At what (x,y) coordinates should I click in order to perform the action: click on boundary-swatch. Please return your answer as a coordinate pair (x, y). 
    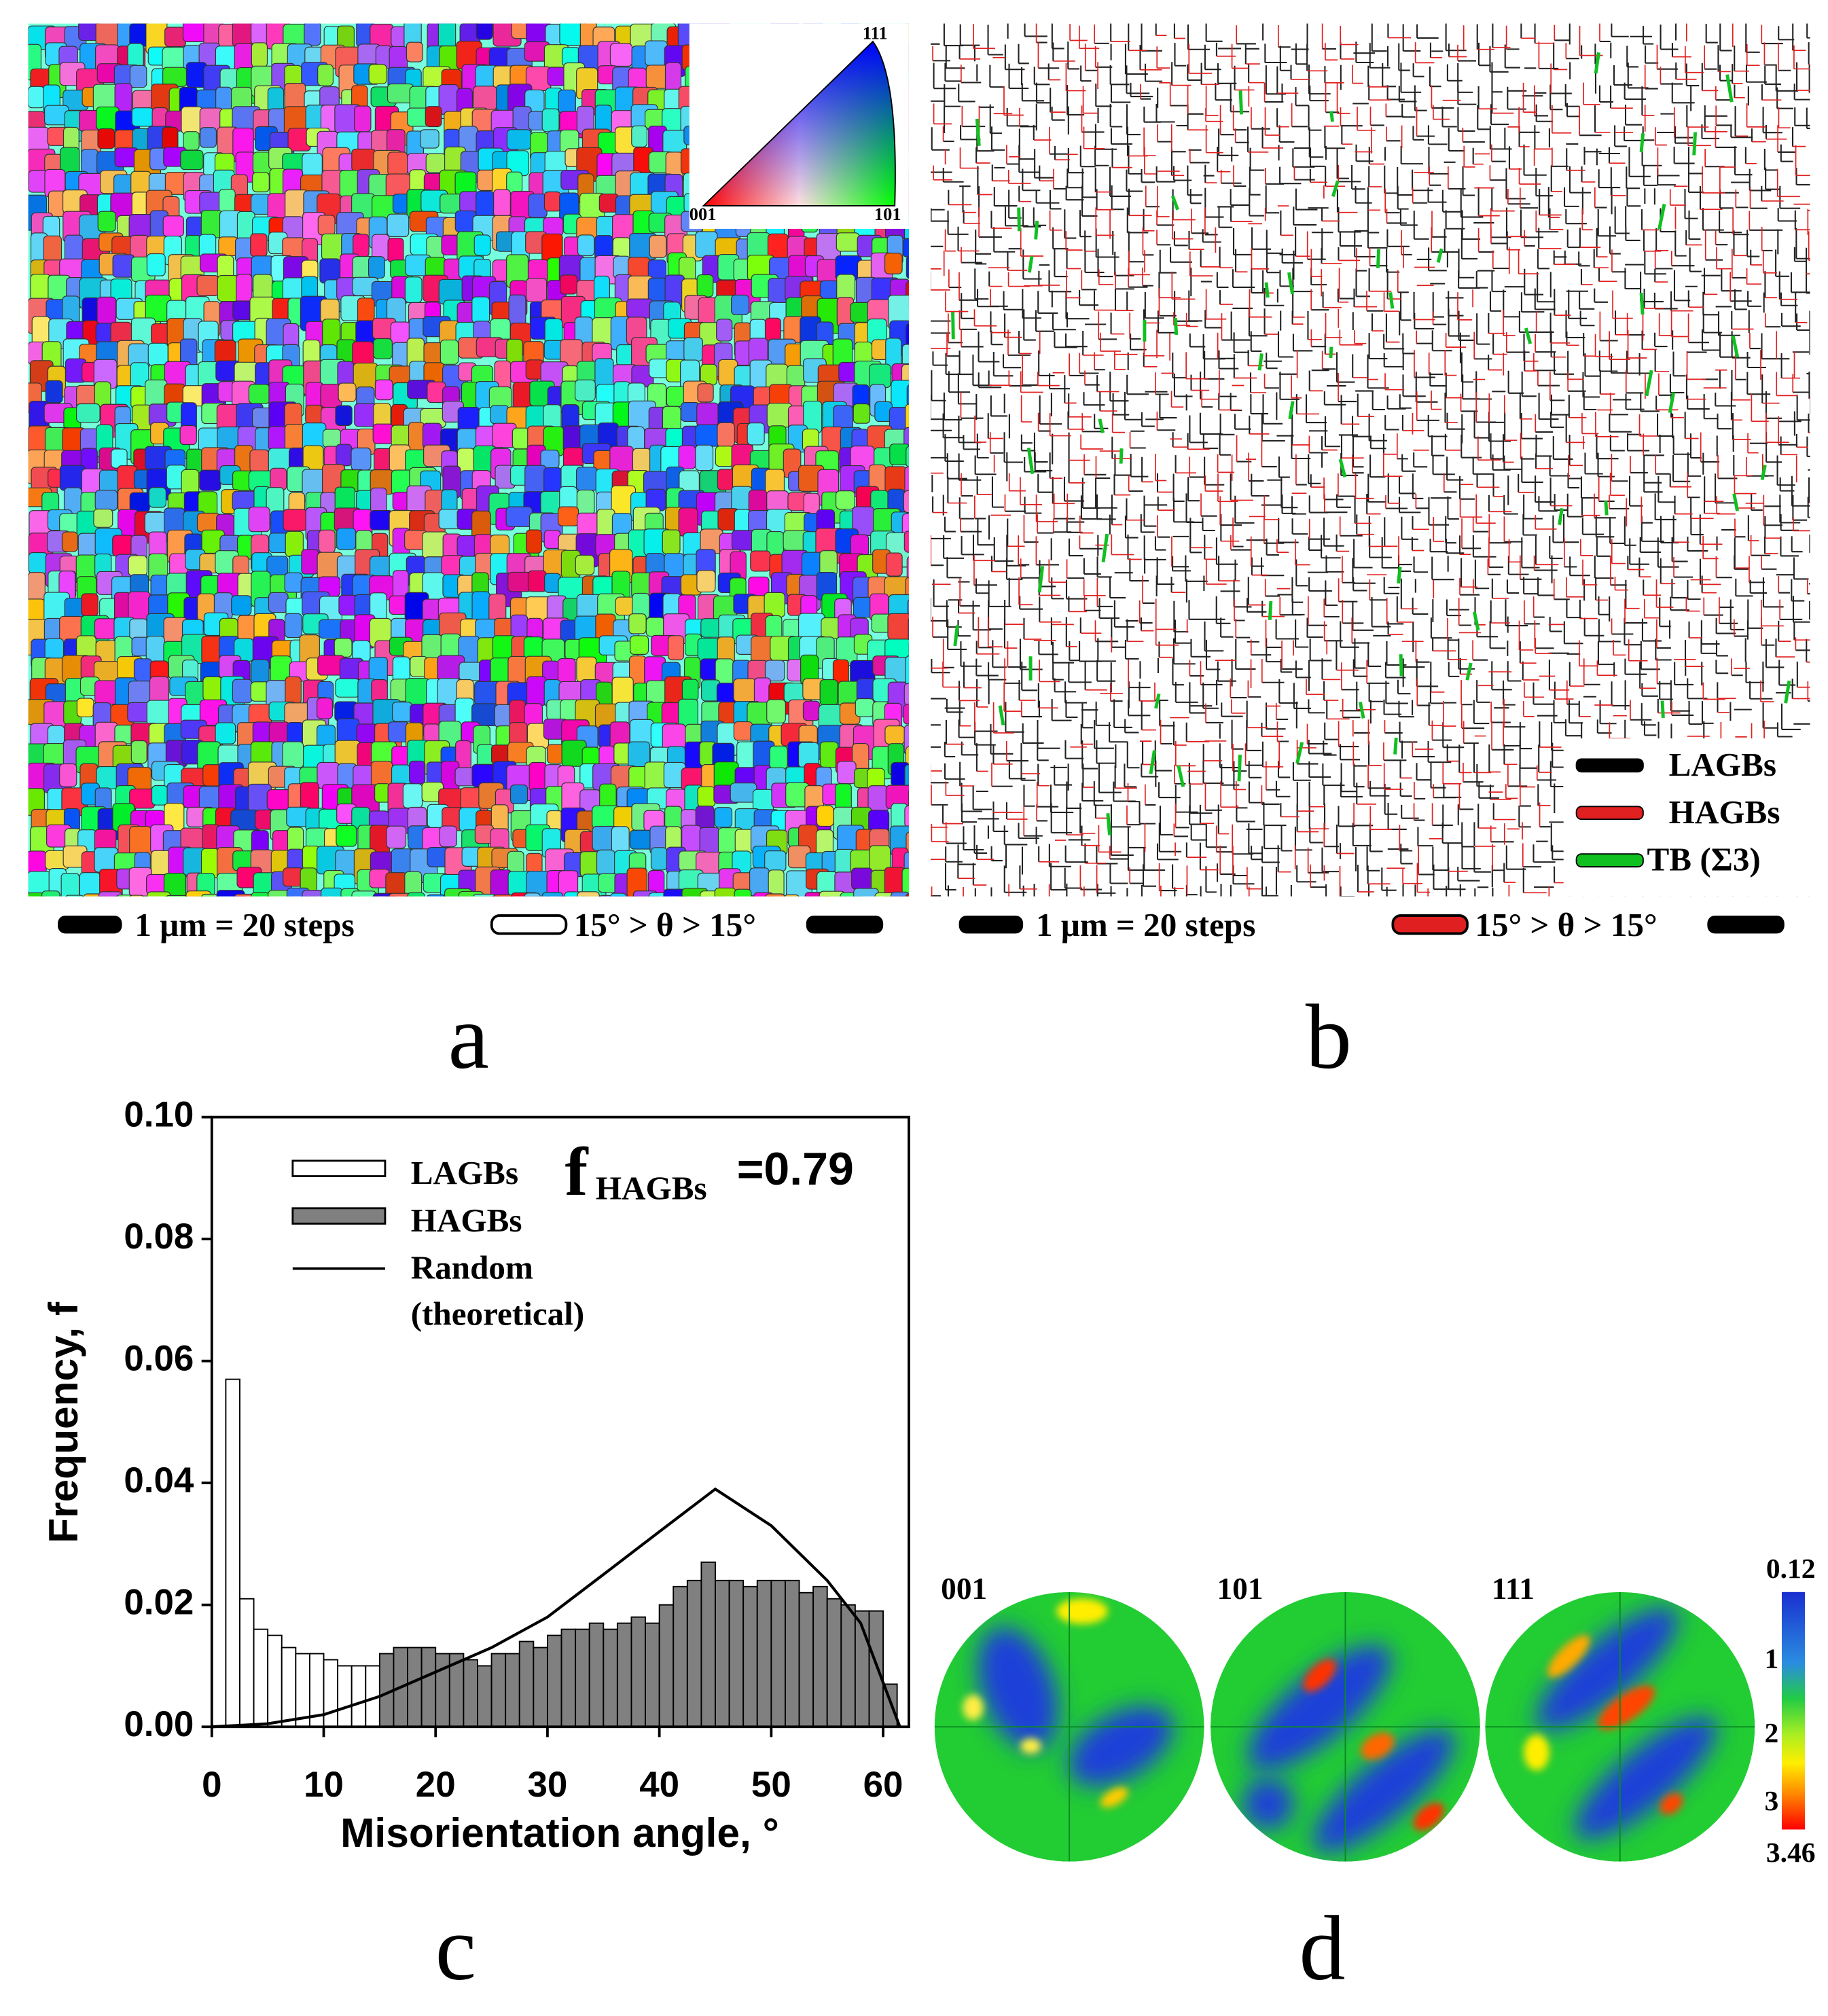
    Looking at the image, I should click on (845, 924).